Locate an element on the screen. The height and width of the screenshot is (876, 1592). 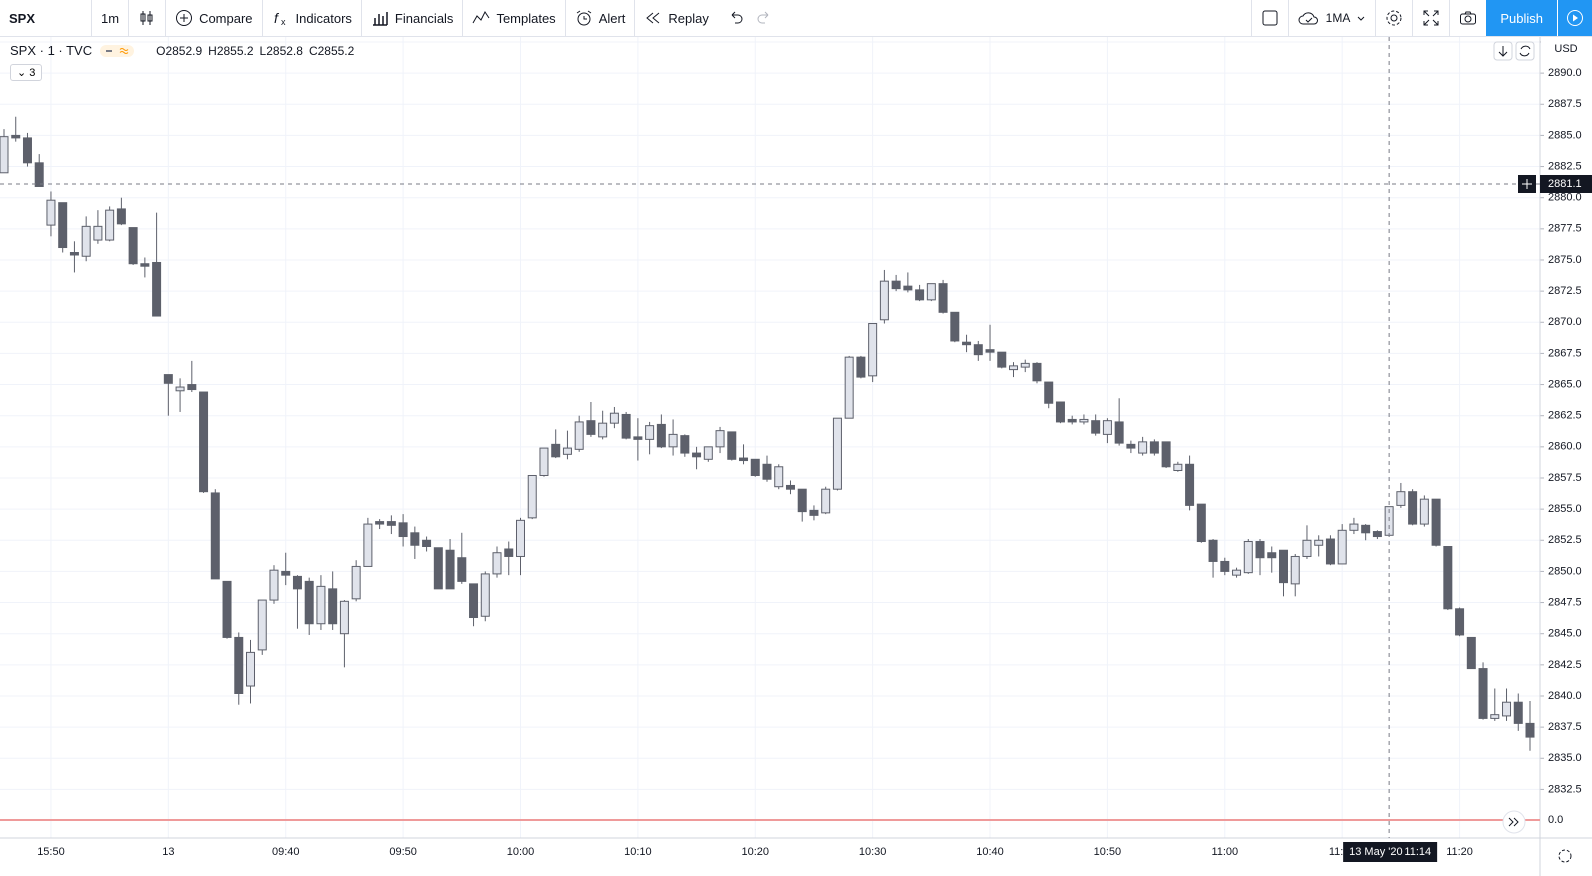
redo-icon is located at coordinates (764, 18).